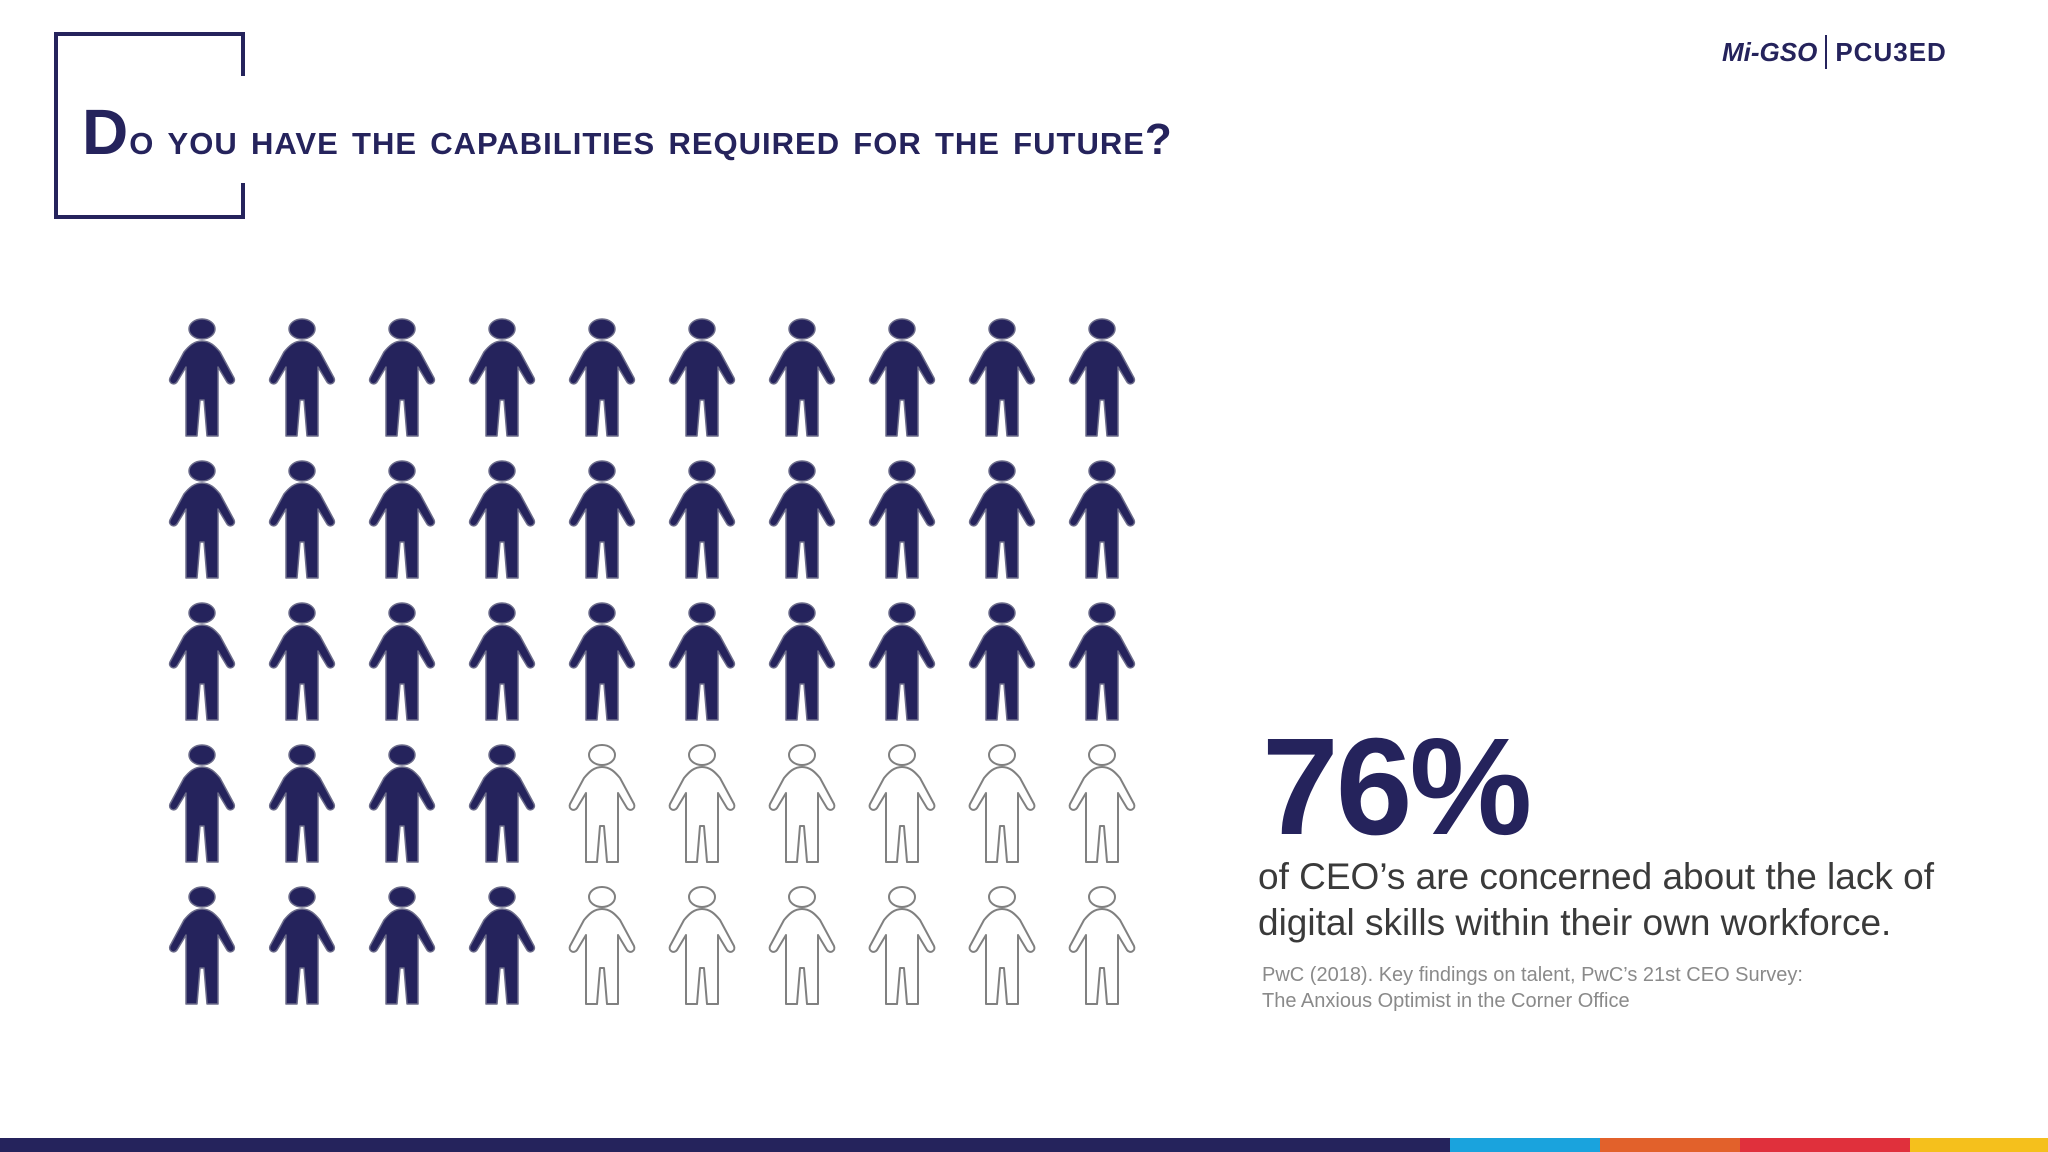  I want to click on footer-color-bar, so click(1024, 1145).